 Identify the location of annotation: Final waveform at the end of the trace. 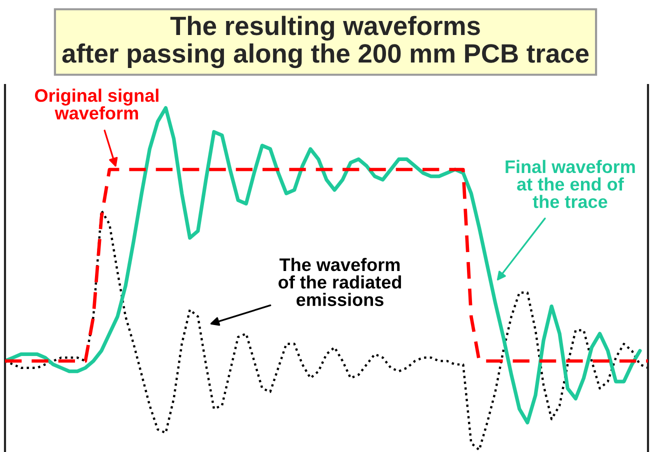
(570, 184).